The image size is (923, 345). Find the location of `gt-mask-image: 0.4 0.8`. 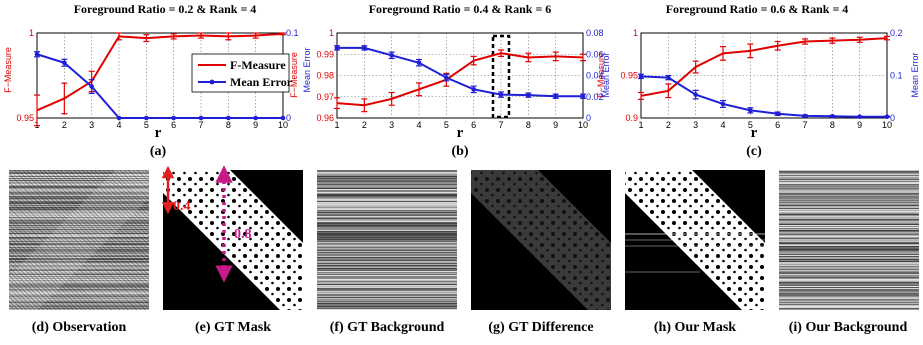

gt-mask-image: 0.4 0.8 is located at coordinates (232, 237).